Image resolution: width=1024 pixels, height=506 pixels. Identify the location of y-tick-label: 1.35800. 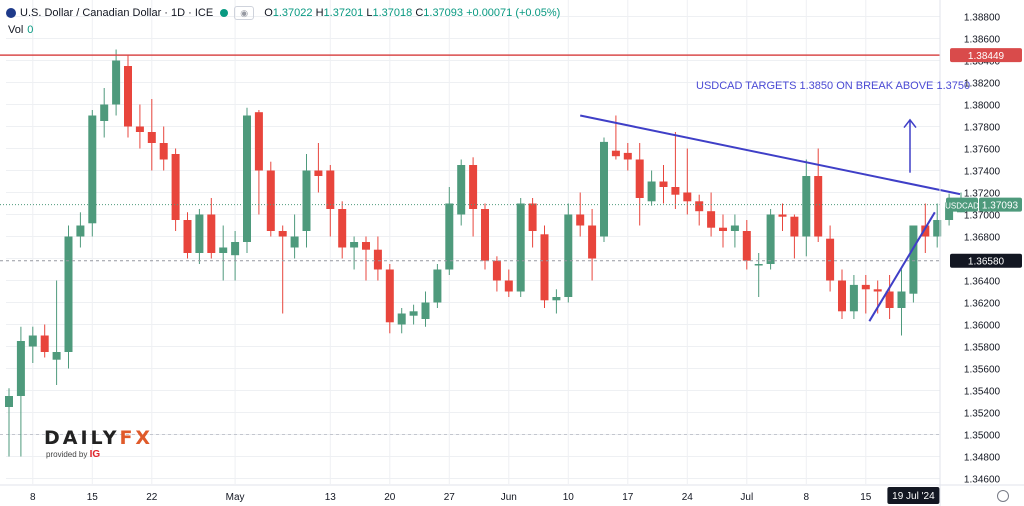
(982, 348).